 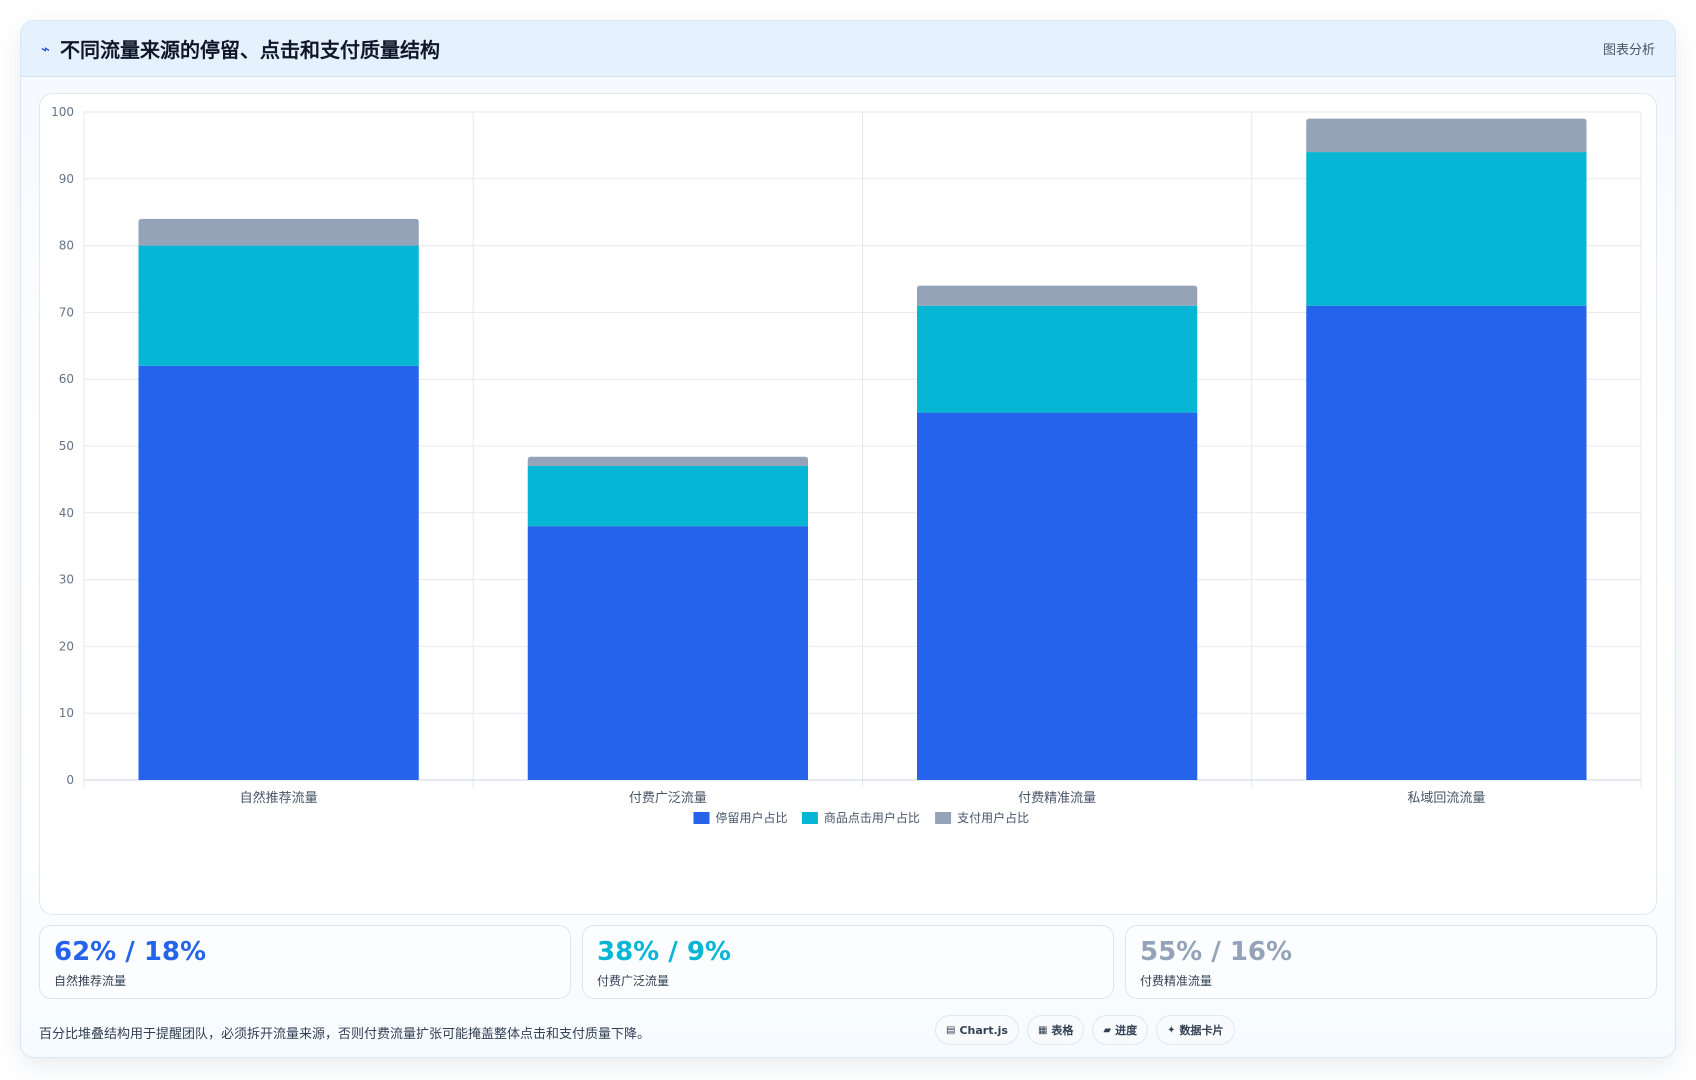 I want to click on trend-icon: ⌁, so click(x=46, y=48).